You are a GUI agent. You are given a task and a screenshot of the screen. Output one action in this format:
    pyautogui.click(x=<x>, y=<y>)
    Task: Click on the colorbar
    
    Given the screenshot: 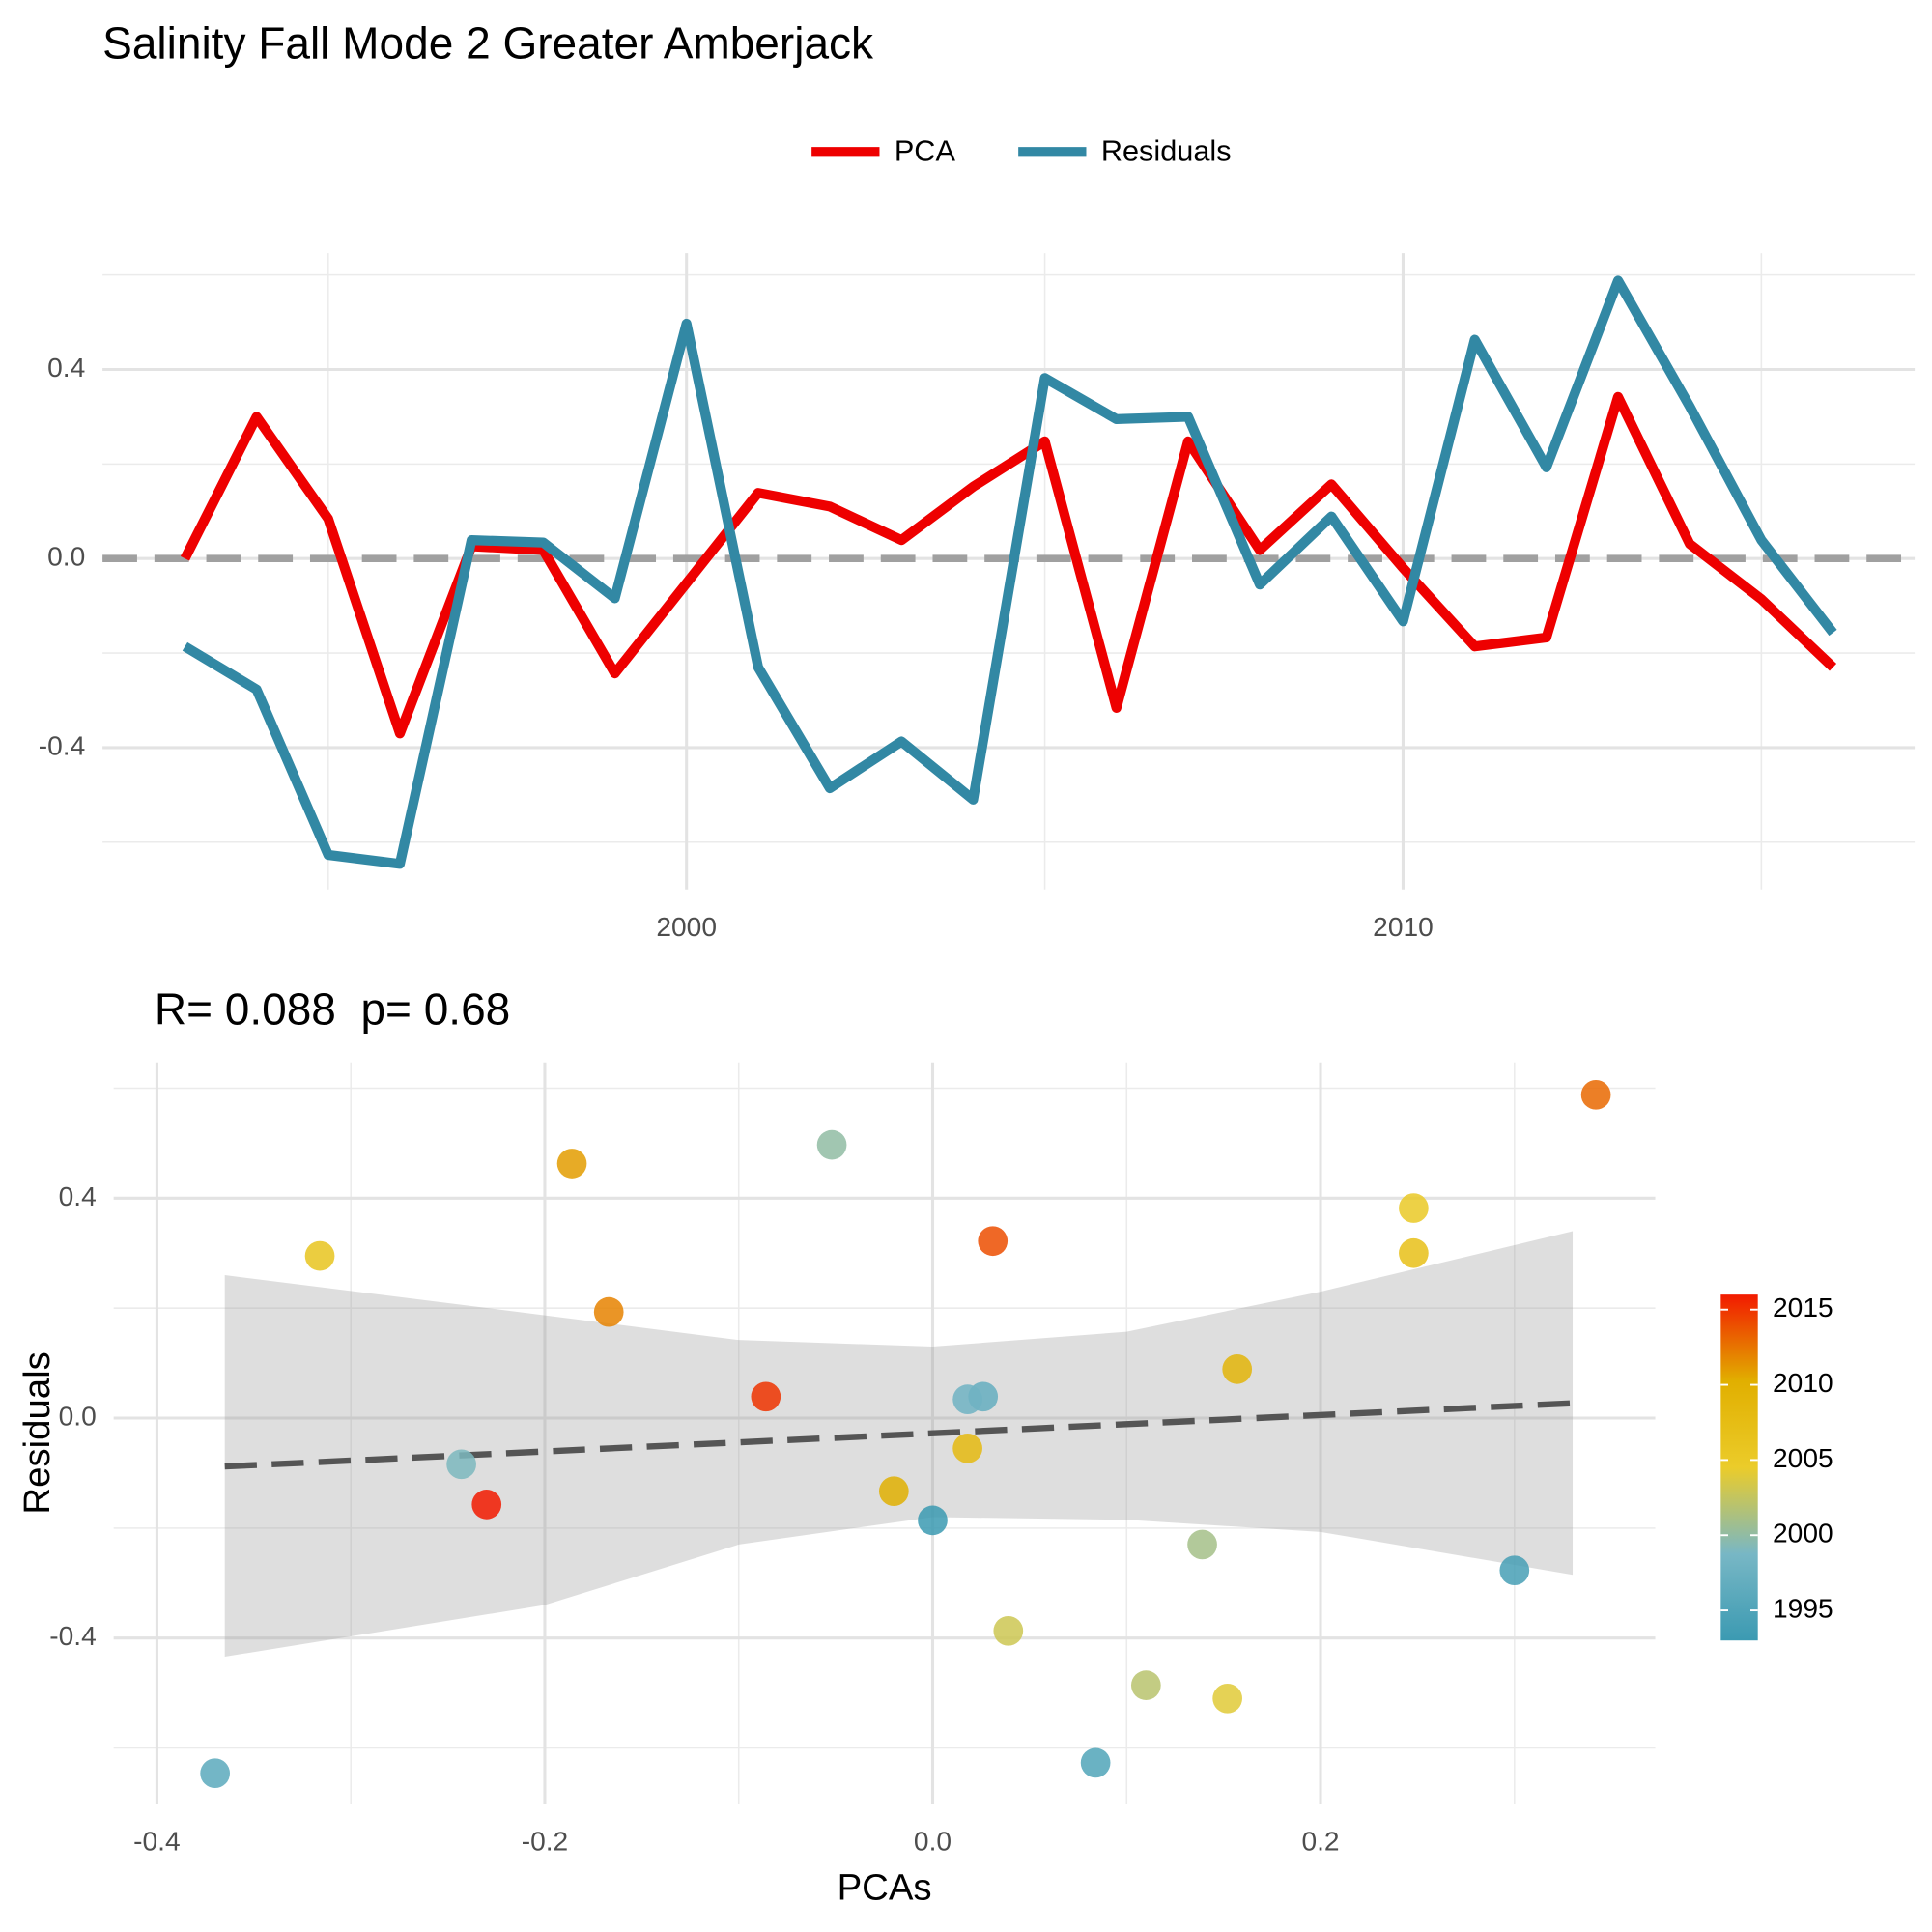 What is the action you would take?
    pyautogui.click(x=1739, y=1467)
    